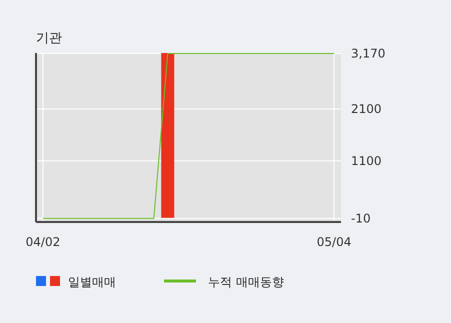 This screenshot has width=451, height=323. Describe the element at coordinates (246, 282) in the screenshot. I see `legend-label: 누적 매매동향` at that location.